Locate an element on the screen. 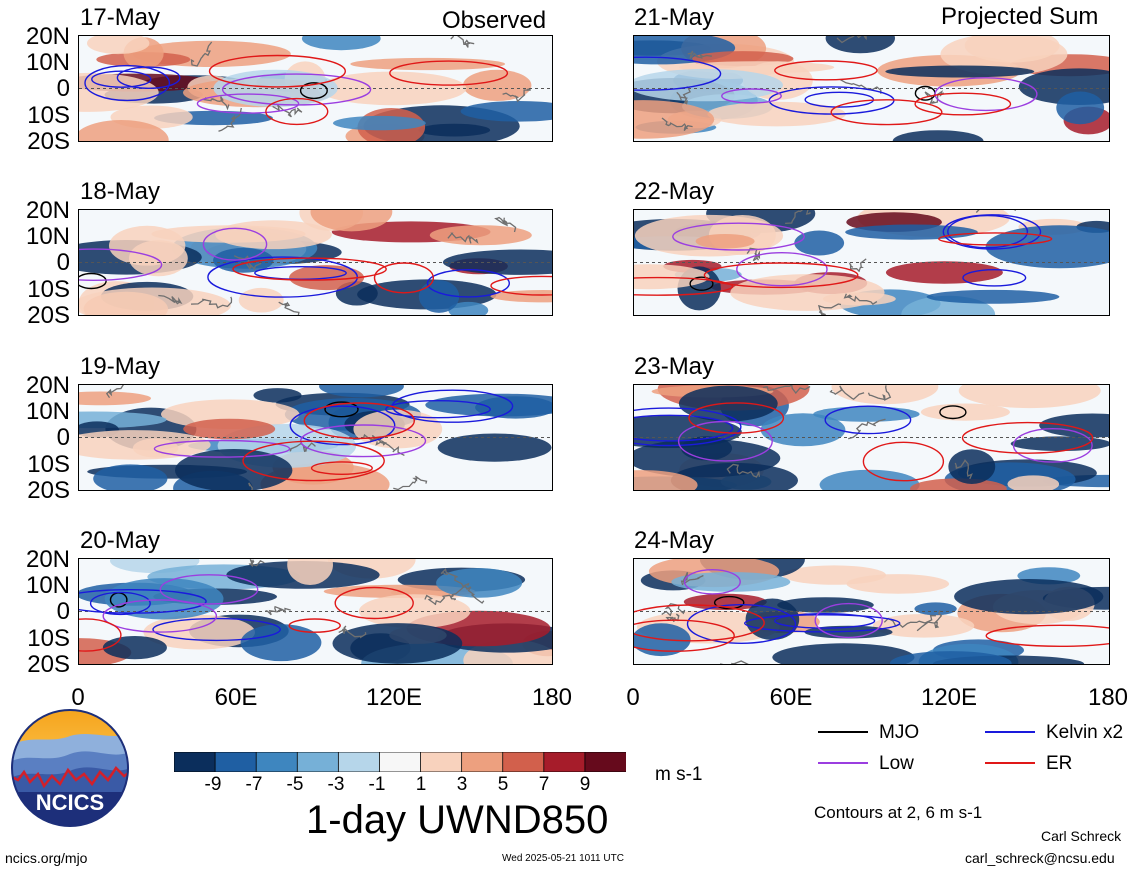 The height and width of the screenshot is (872, 1135). x-tick-label-right: 120E is located at coordinates (949, 697).